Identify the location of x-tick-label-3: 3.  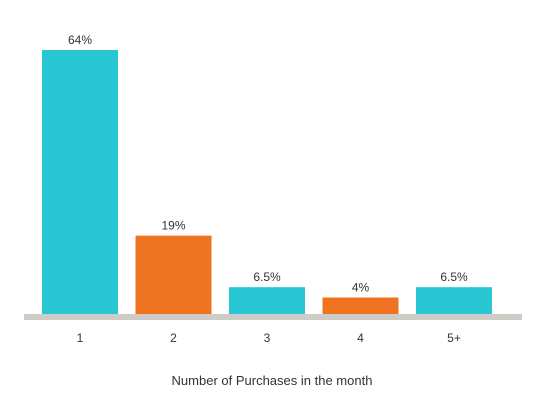
(267, 338).